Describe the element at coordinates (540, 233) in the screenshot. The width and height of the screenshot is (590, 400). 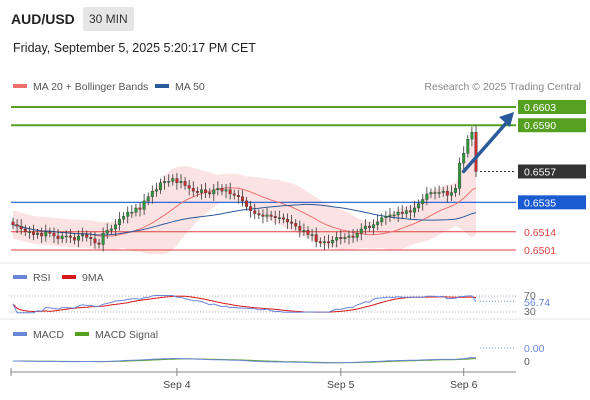
I see `level-support-4-label: 0.6514` at that location.